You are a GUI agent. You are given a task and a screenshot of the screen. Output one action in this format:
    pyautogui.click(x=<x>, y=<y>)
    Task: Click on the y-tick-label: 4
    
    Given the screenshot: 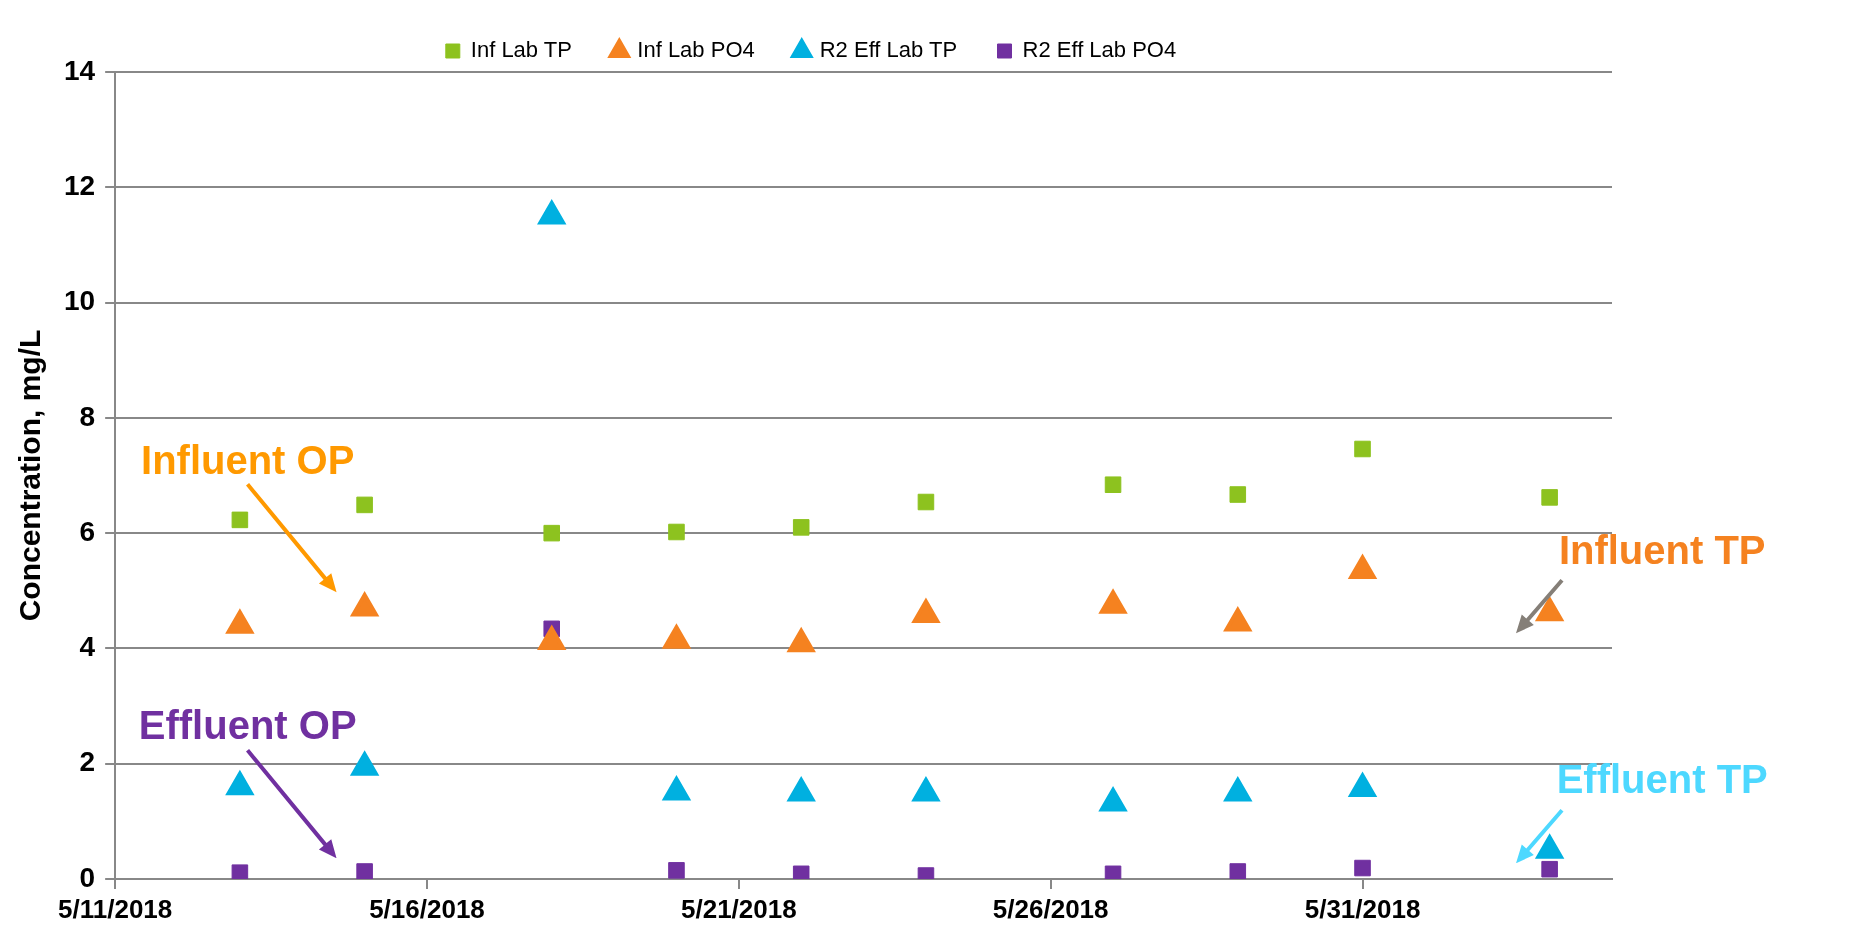 What is the action you would take?
    pyautogui.click(x=87, y=647)
    